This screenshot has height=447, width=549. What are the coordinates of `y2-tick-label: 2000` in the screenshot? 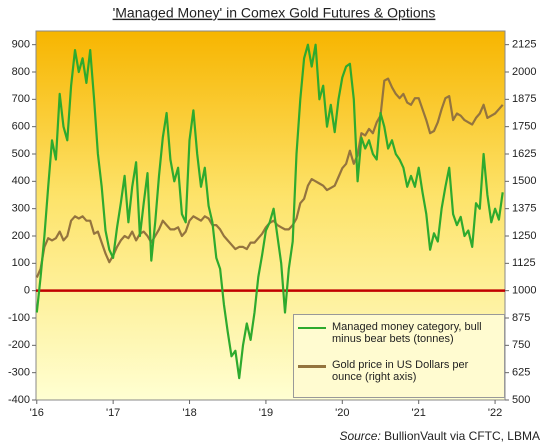 It's located at (524, 72).